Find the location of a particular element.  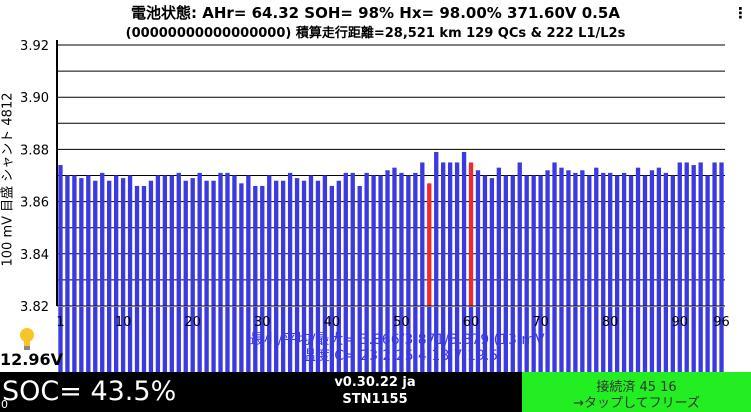

x-tick-label: 80 is located at coordinates (610, 322).